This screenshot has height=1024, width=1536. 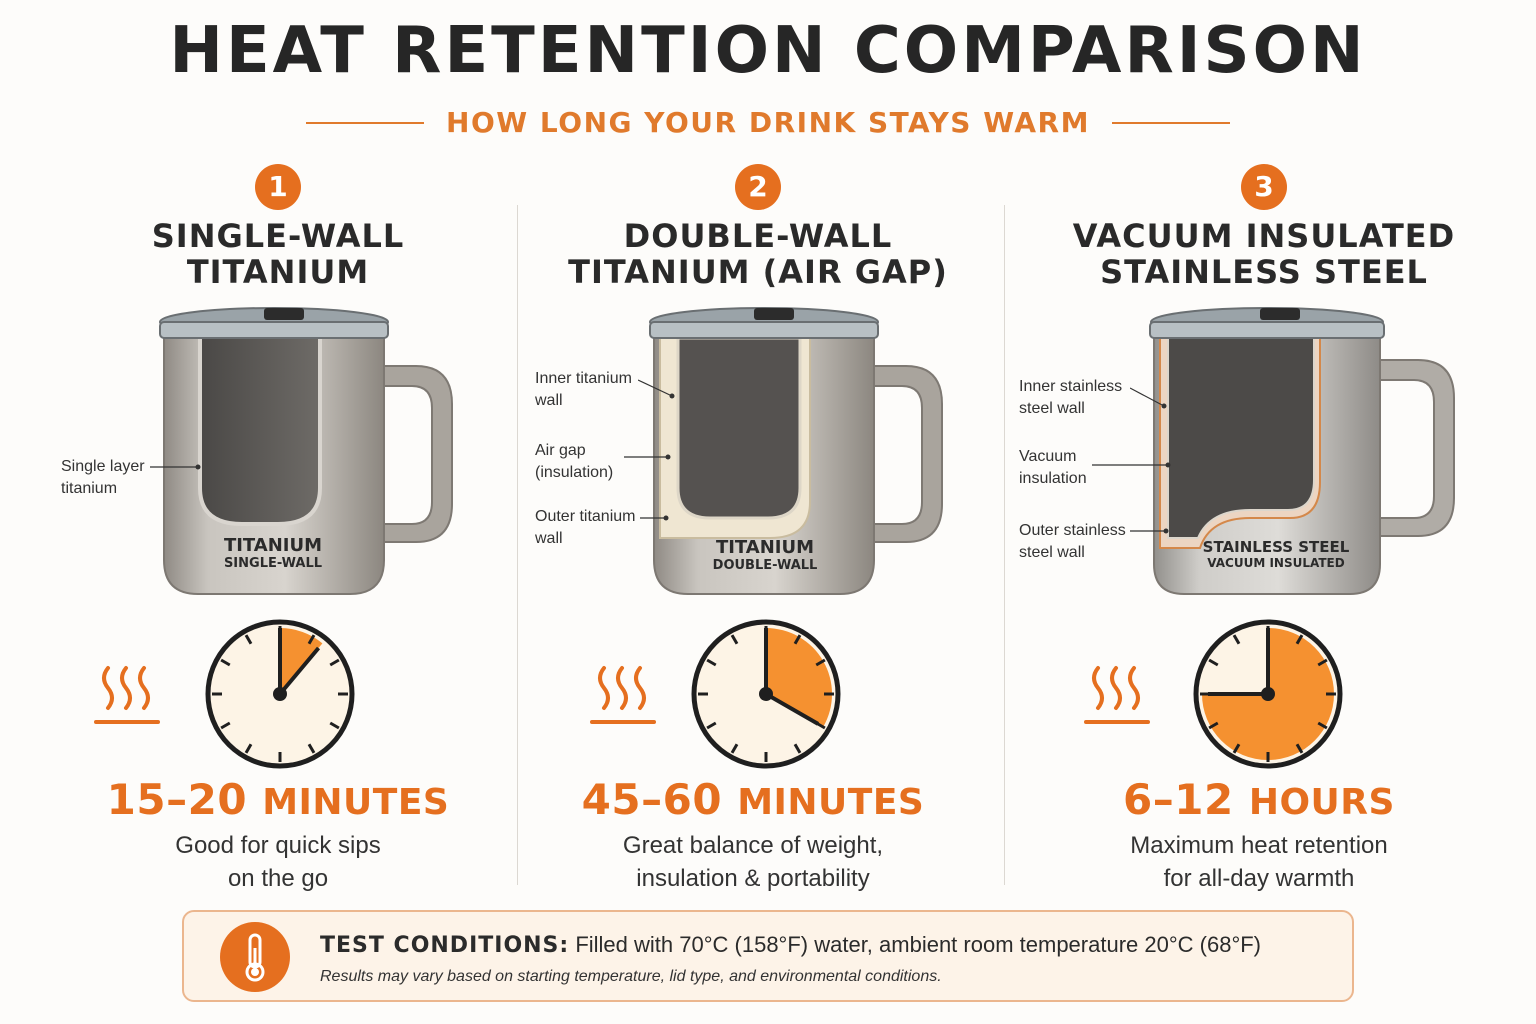 I want to click on wall-annotation: Outer titanium wall, so click(x=585, y=527).